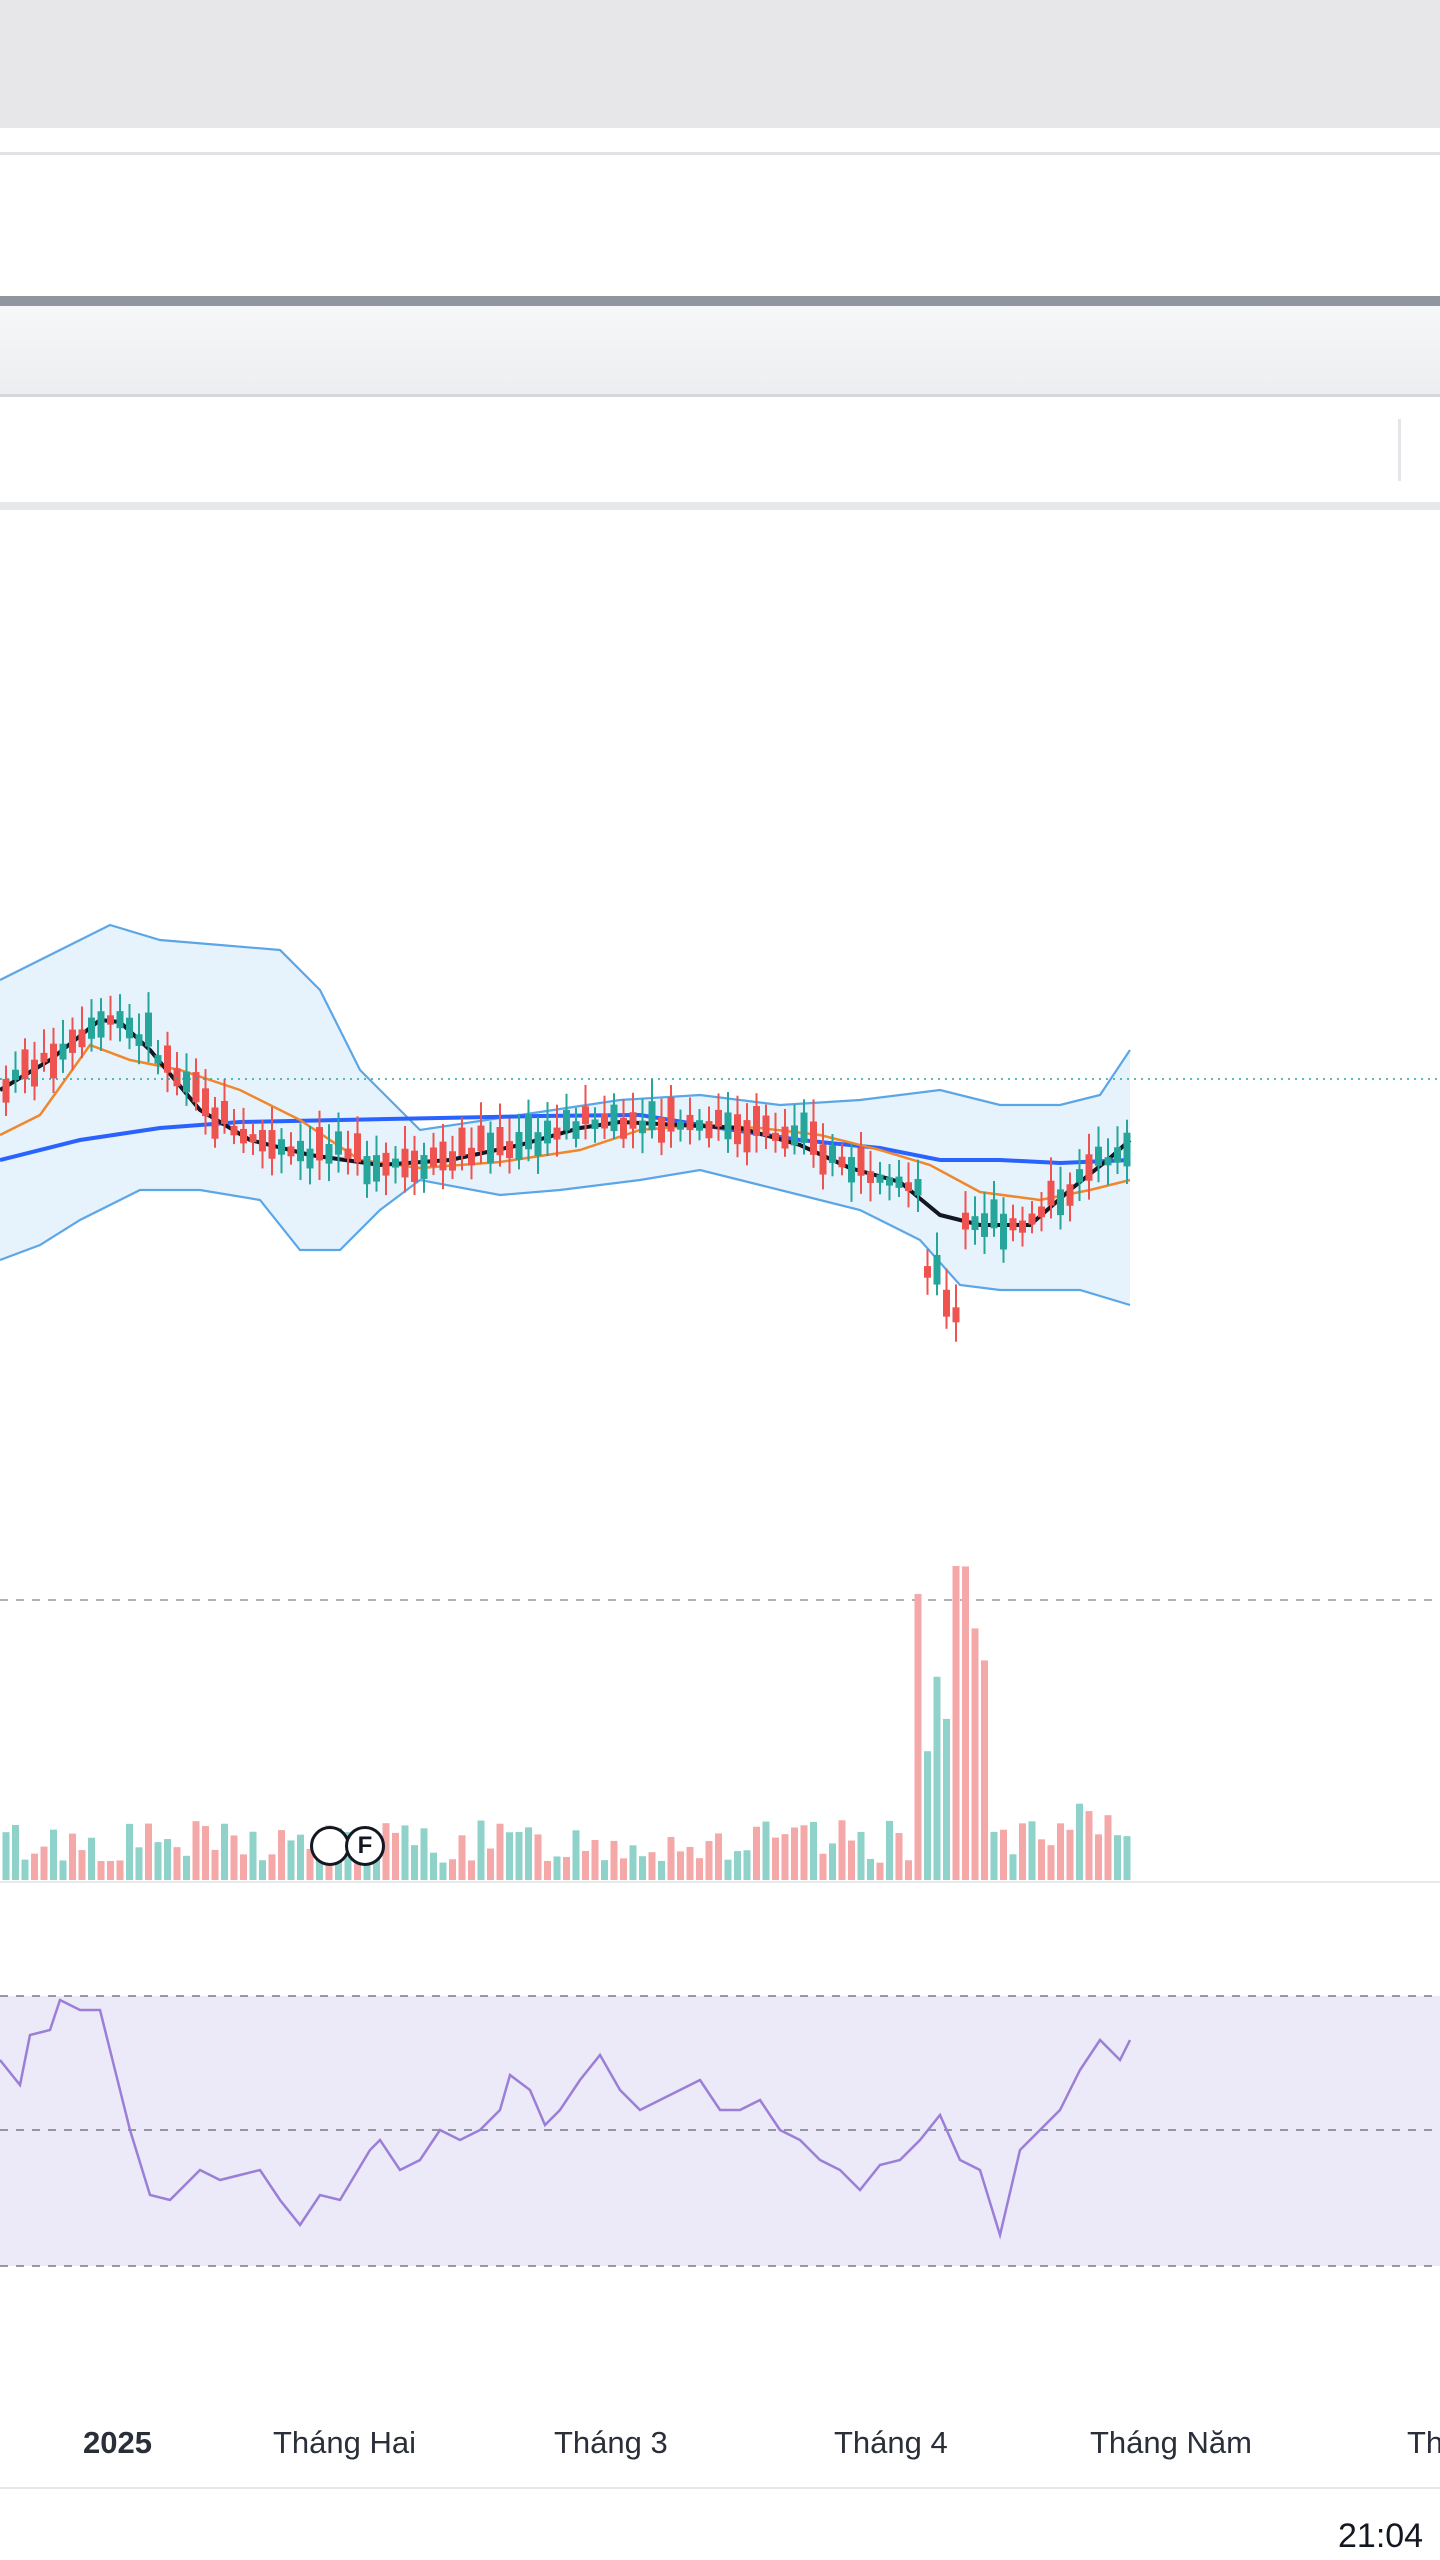 This screenshot has height=2560, width=1440. Describe the element at coordinates (330, 1846) in the screenshot. I see `event-badge-dividend` at that location.